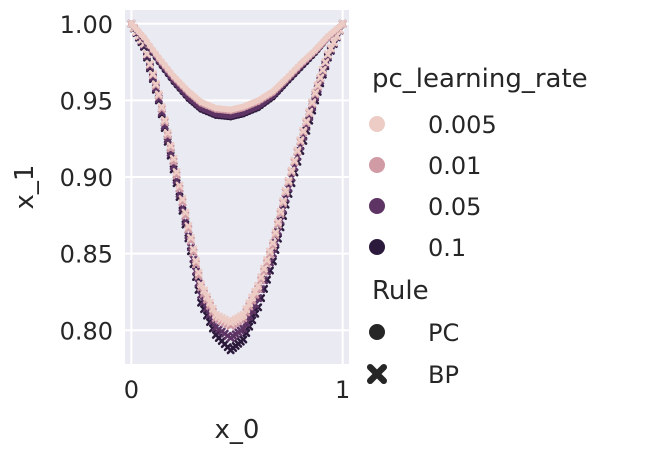  What do you see at coordinates (443, 333) in the screenshot?
I see `legend-label-pc: PC` at bounding box center [443, 333].